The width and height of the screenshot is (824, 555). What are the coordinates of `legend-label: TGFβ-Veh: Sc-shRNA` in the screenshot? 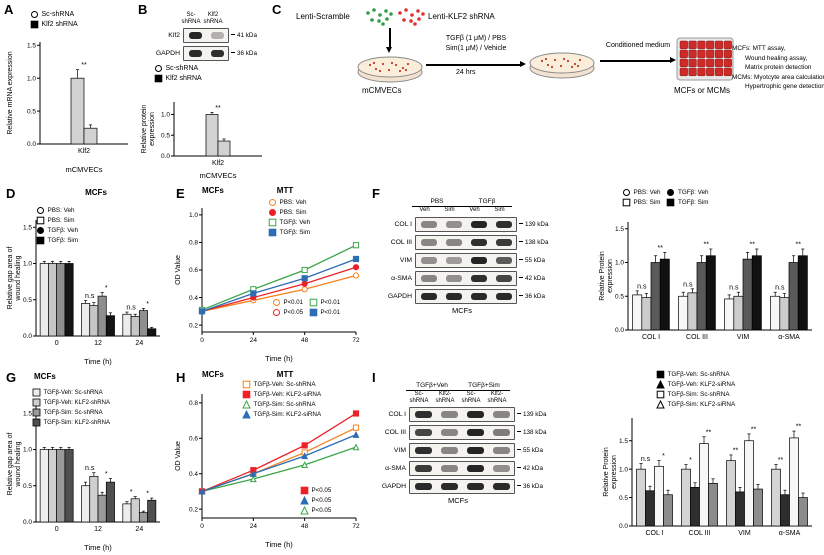 It's located at (73, 392).